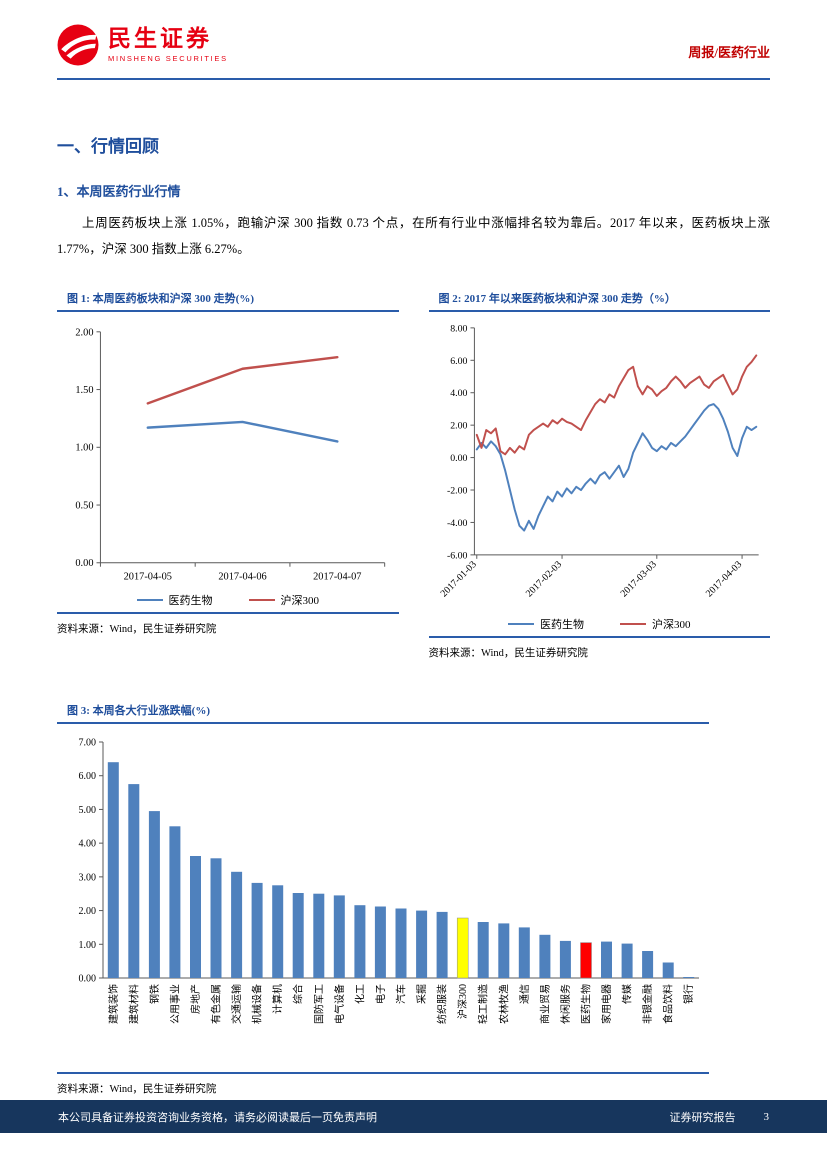 Image resolution: width=827 pixels, height=1169 pixels. I want to click on svg-text: 轻工制造, so click(483, 1004).